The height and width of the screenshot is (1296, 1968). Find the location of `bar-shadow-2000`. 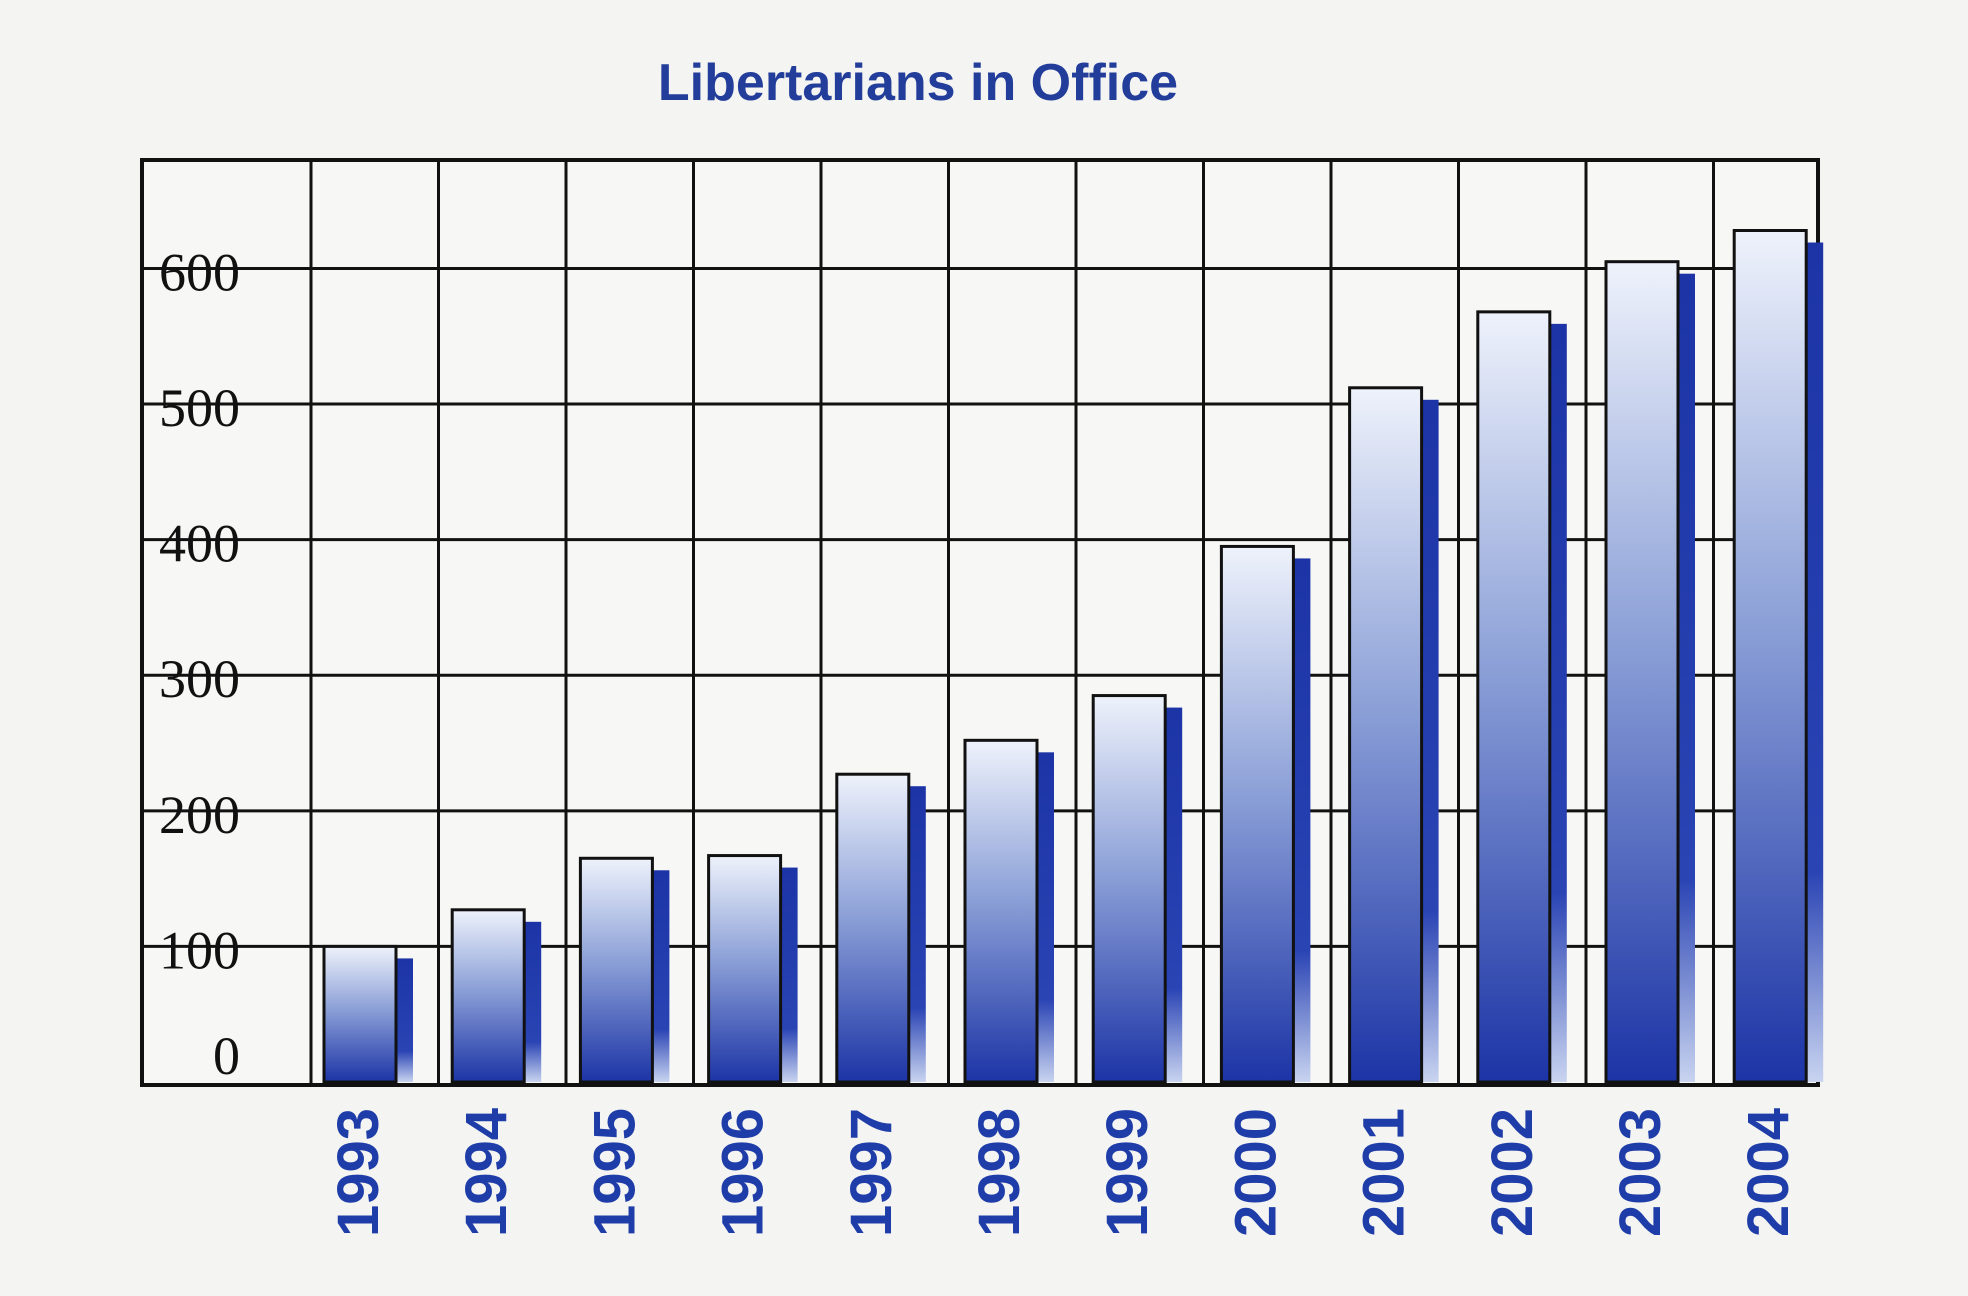

bar-shadow-2000 is located at coordinates (1302, 820).